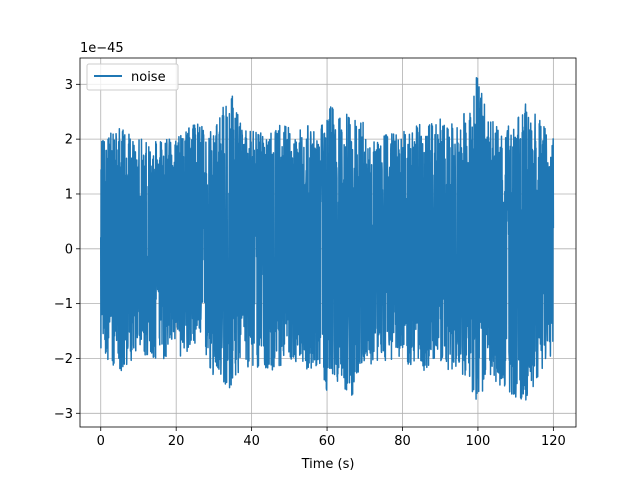 The width and height of the screenshot is (640, 484). What do you see at coordinates (63, 359) in the screenshot?
I see `y-tick-label-1: −2` at bounding box center [63, 359].